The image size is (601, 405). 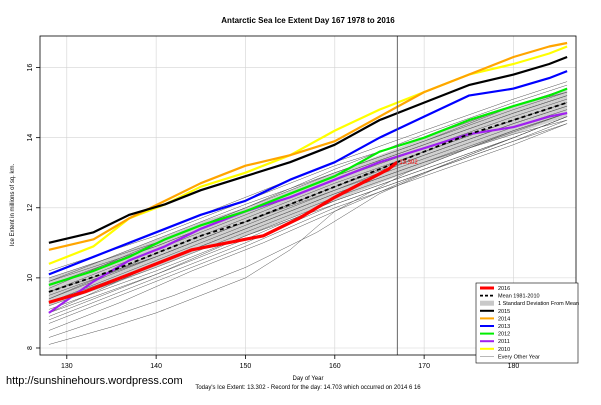 What do you see at coordinates (30, 278) in the screenshot?
I see `y-tick-label: 10` at bounding box center [30, 278].